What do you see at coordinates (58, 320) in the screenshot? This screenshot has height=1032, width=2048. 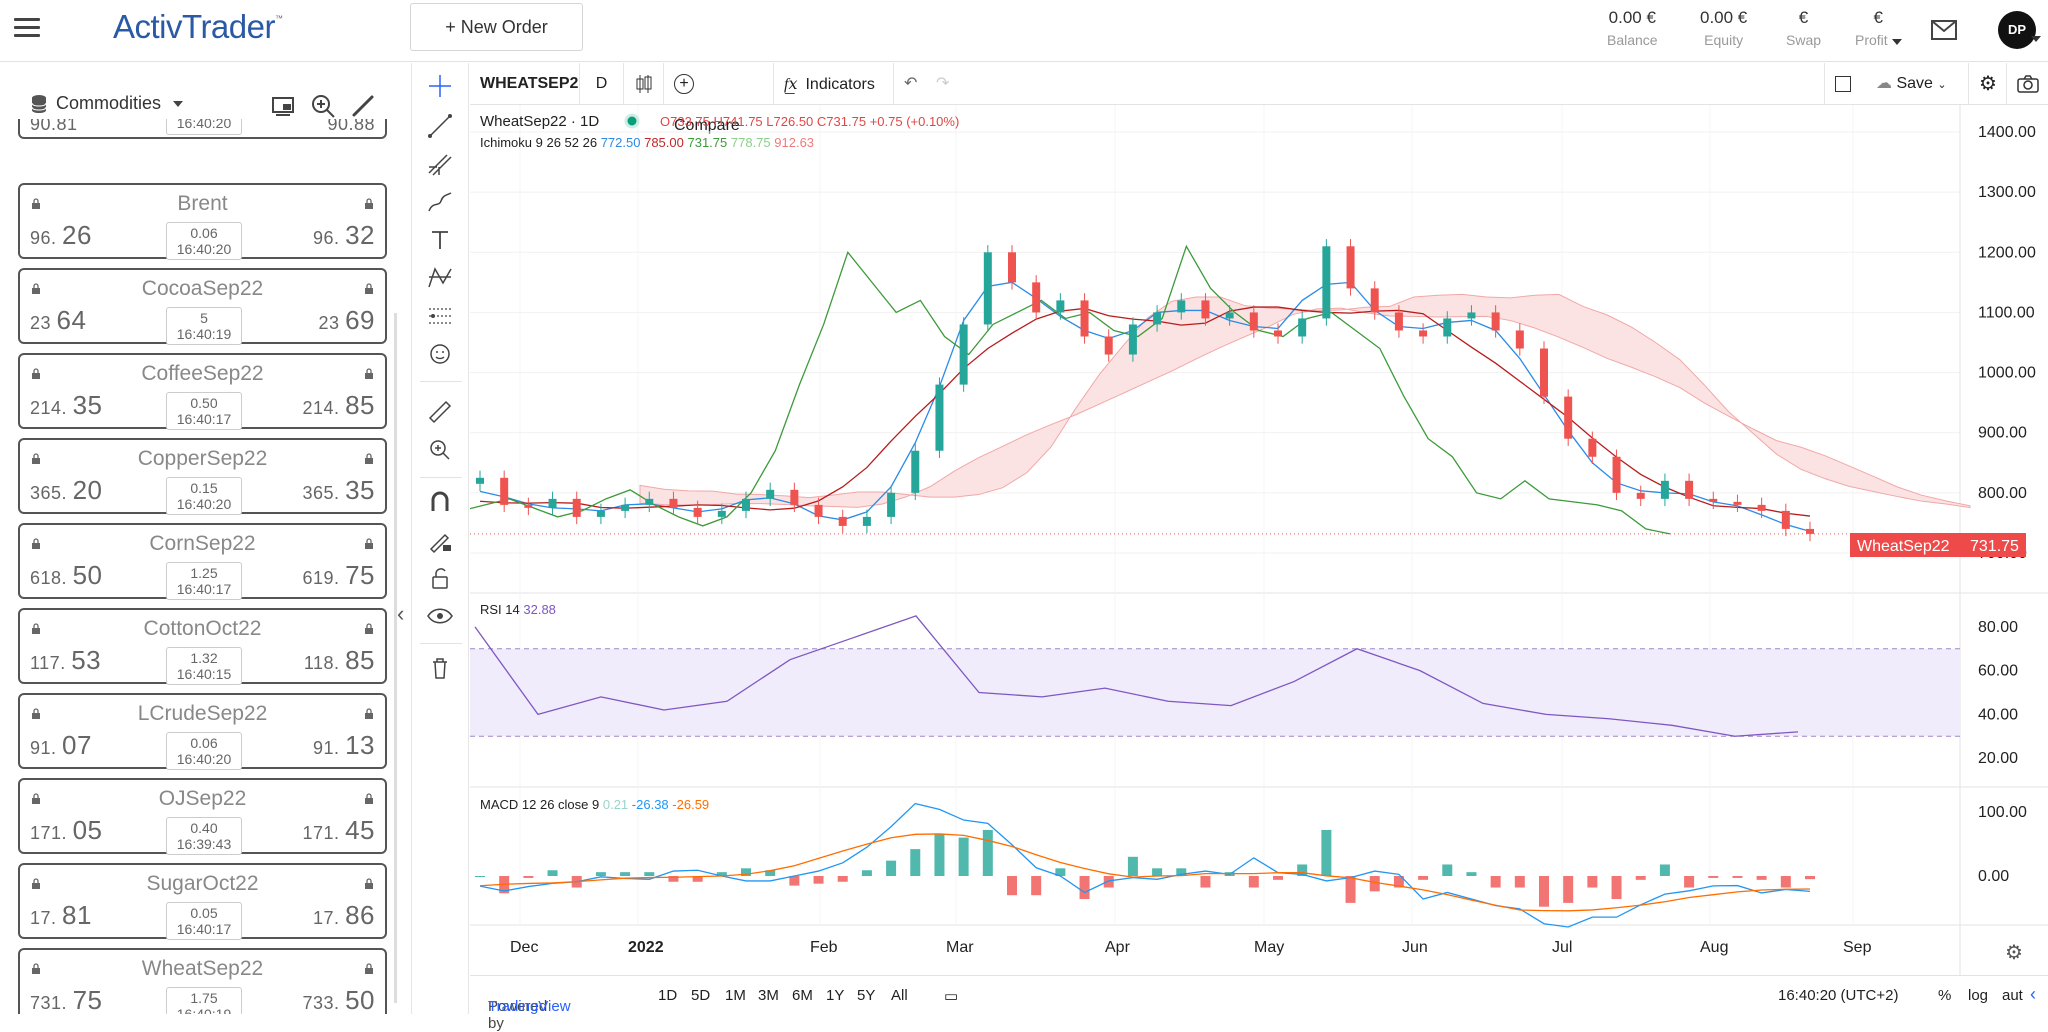 I see `bid-price: 23 64` at bounding box center [58, 320].